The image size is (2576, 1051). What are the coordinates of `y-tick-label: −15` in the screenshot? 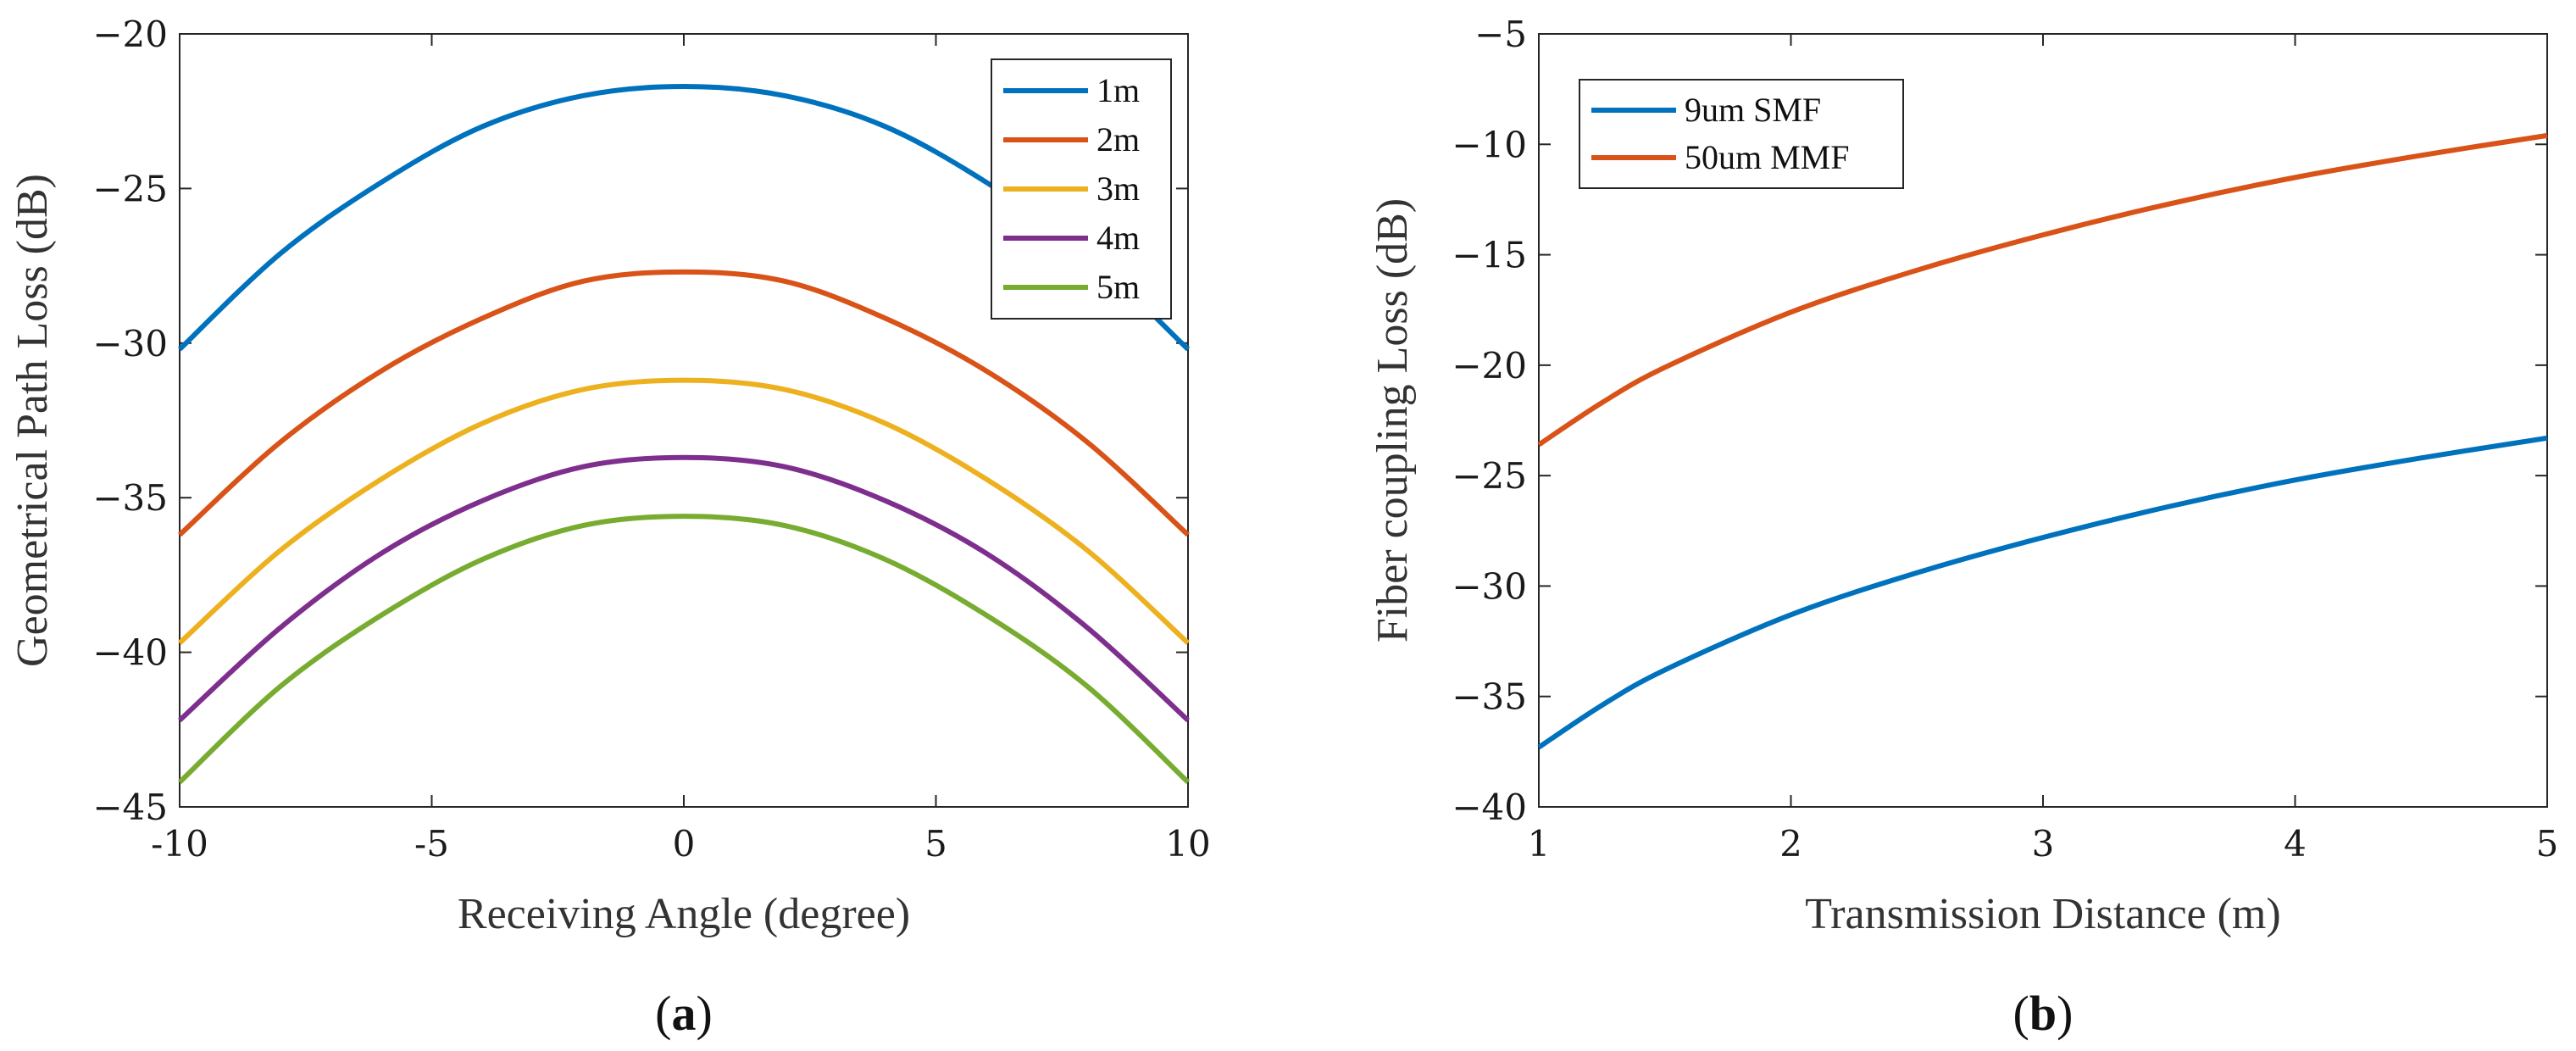 It's located at (1489, 255).